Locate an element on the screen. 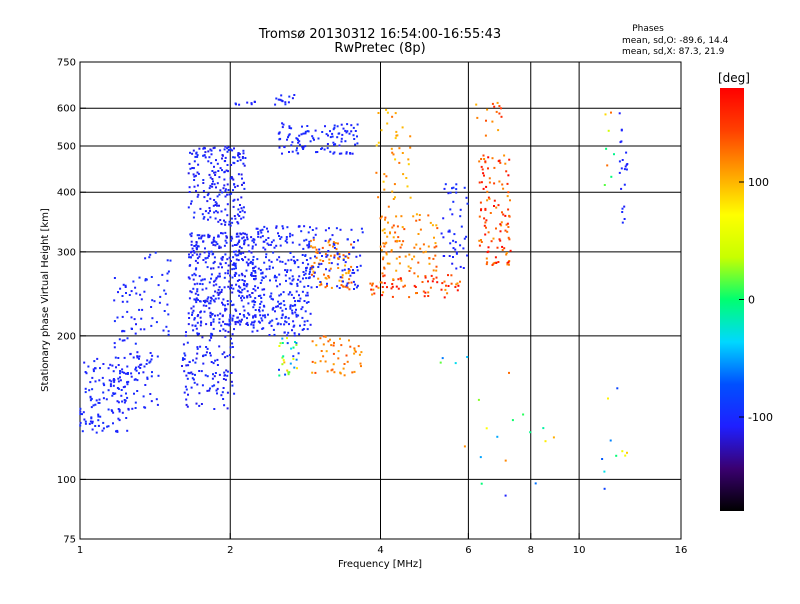 Image resolution: width=800 pixels, height=604 pixels. x-tick-label: 1 is located at coordinates (80, 550).